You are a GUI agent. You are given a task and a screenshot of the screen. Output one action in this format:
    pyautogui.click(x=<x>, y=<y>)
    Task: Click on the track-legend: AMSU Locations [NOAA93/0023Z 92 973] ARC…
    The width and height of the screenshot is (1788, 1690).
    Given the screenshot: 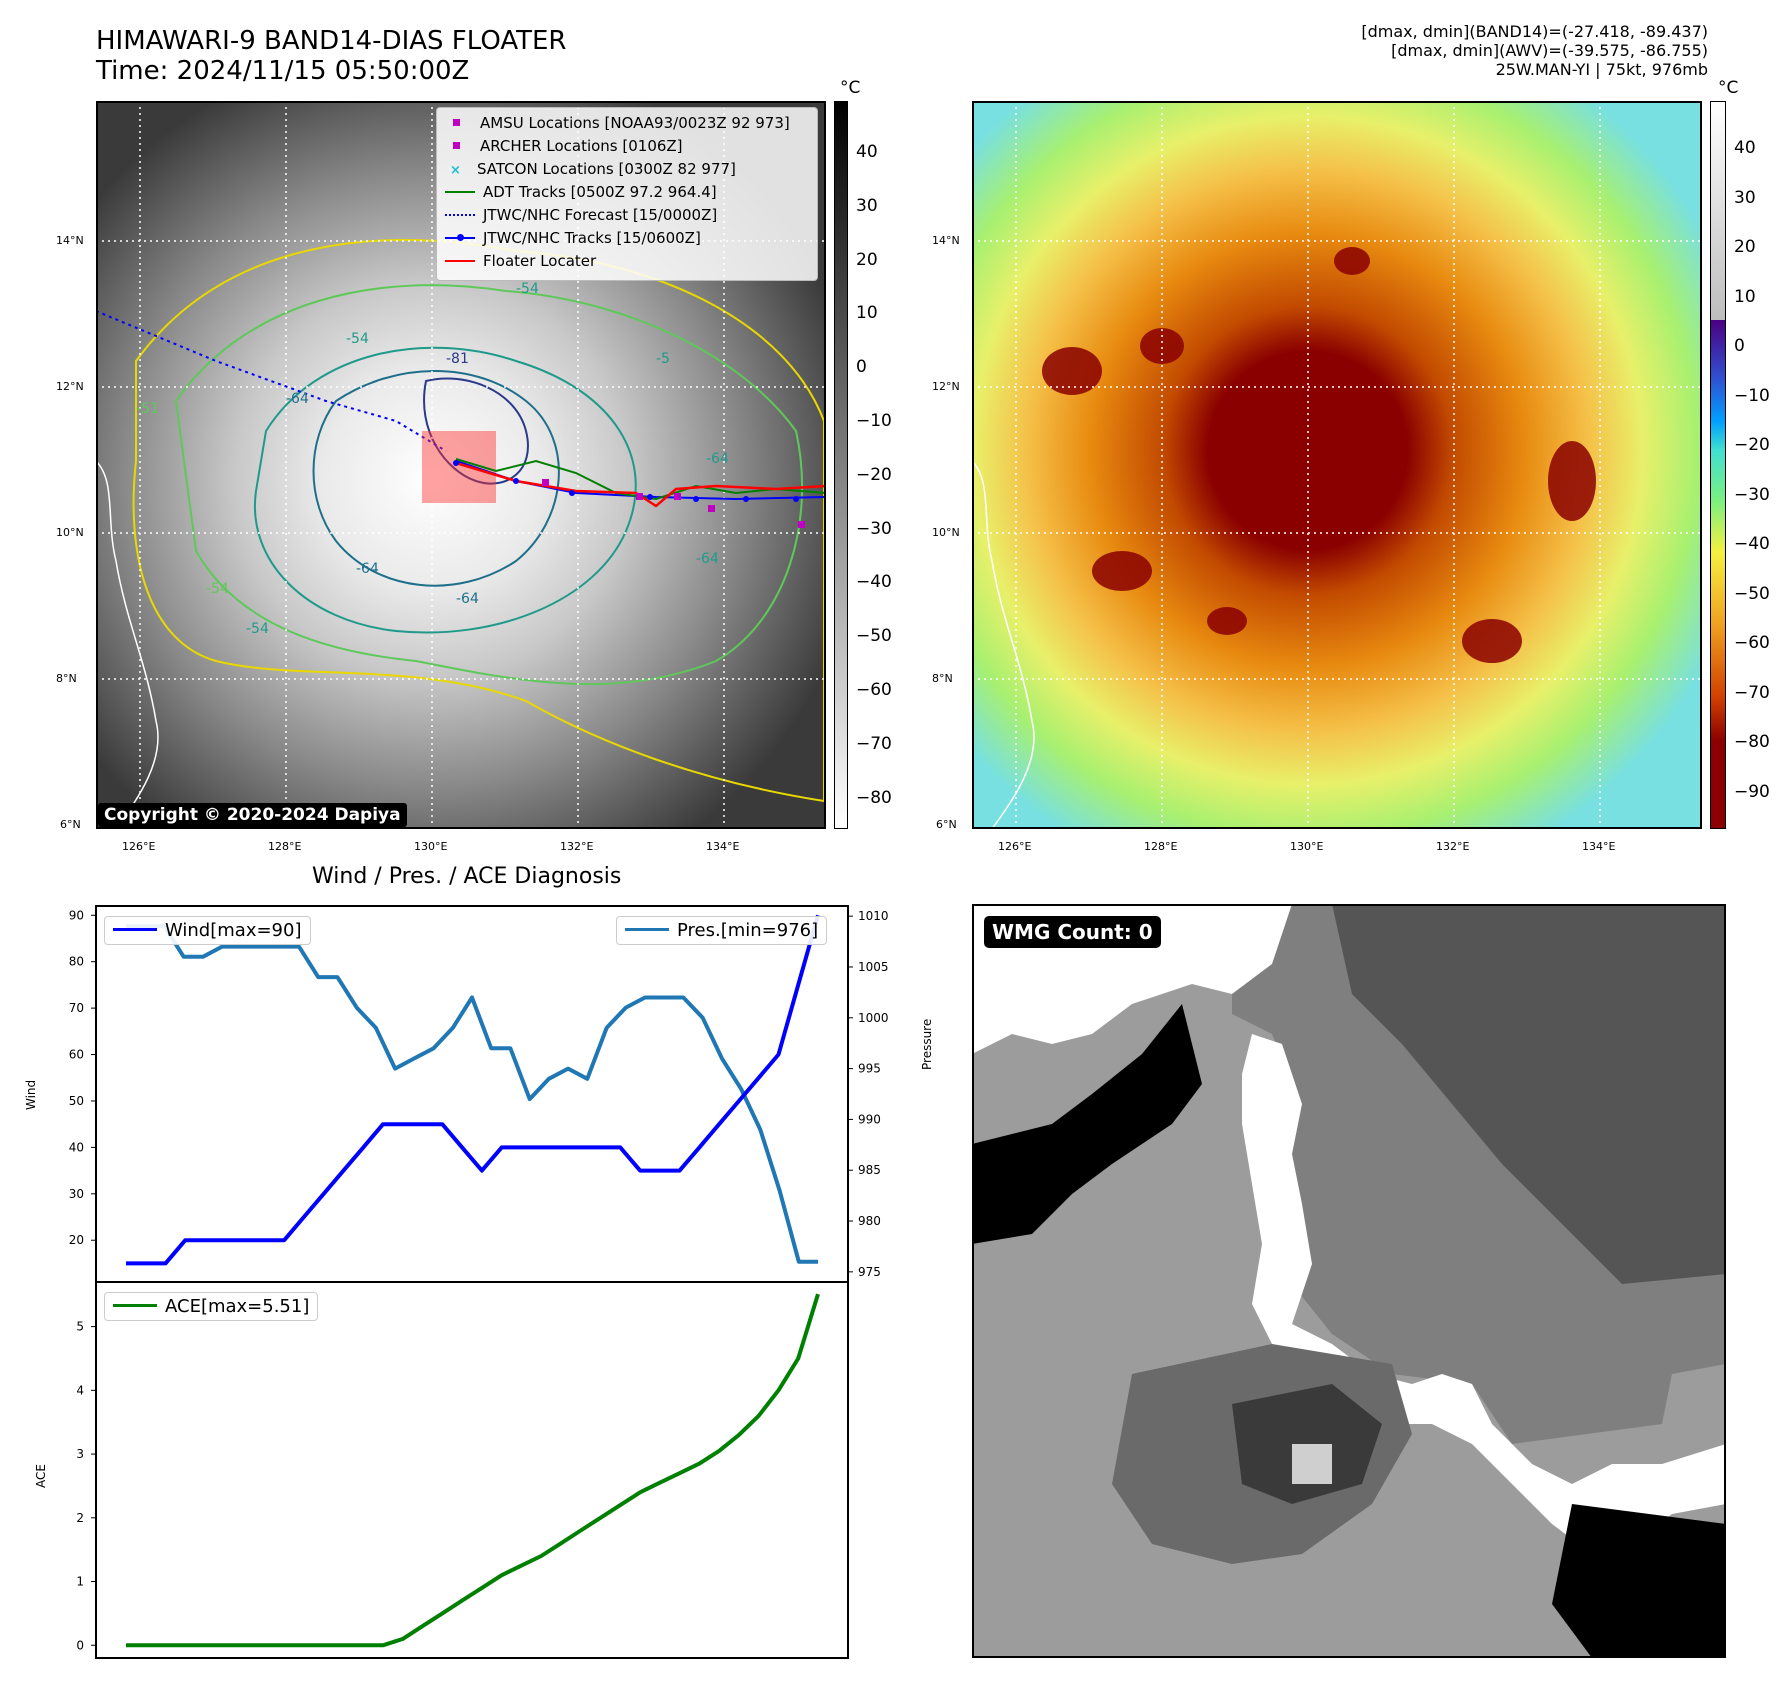 What is the action you would take?
    pyautogui.click(x=627, y=194)
    